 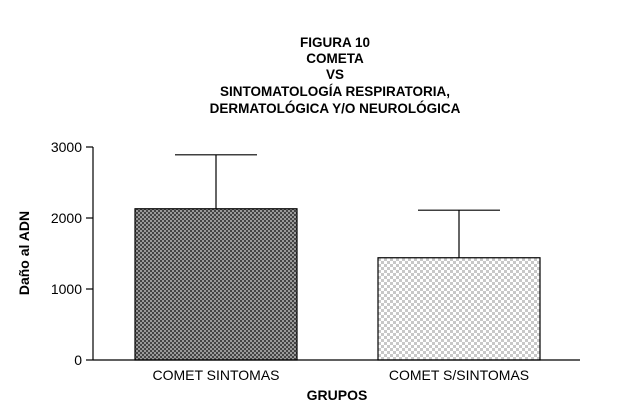 What do you see at coordinates (24, 253) in the screenshot?
I see `y-axis-label: Daño al ADN` at bounding box center [24, 253].